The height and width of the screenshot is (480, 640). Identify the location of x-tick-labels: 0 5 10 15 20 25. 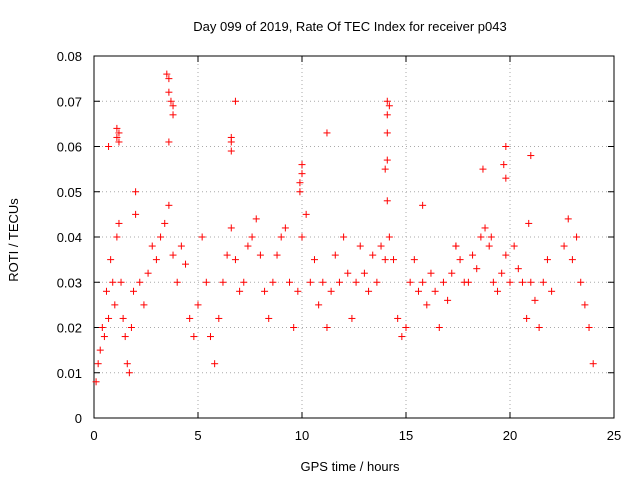
(355, 435).